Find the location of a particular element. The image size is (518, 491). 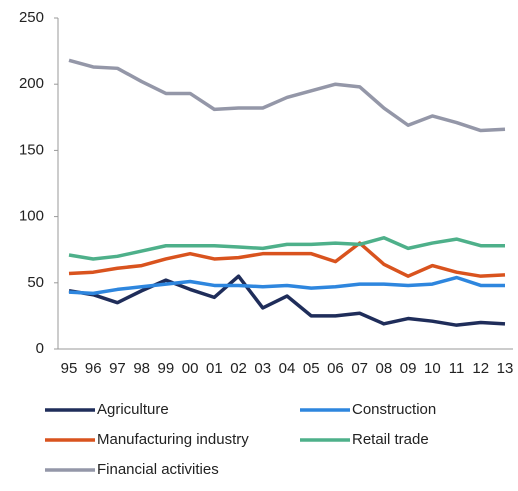

y-tick-label: 100 is located at coordinates (31, 216).